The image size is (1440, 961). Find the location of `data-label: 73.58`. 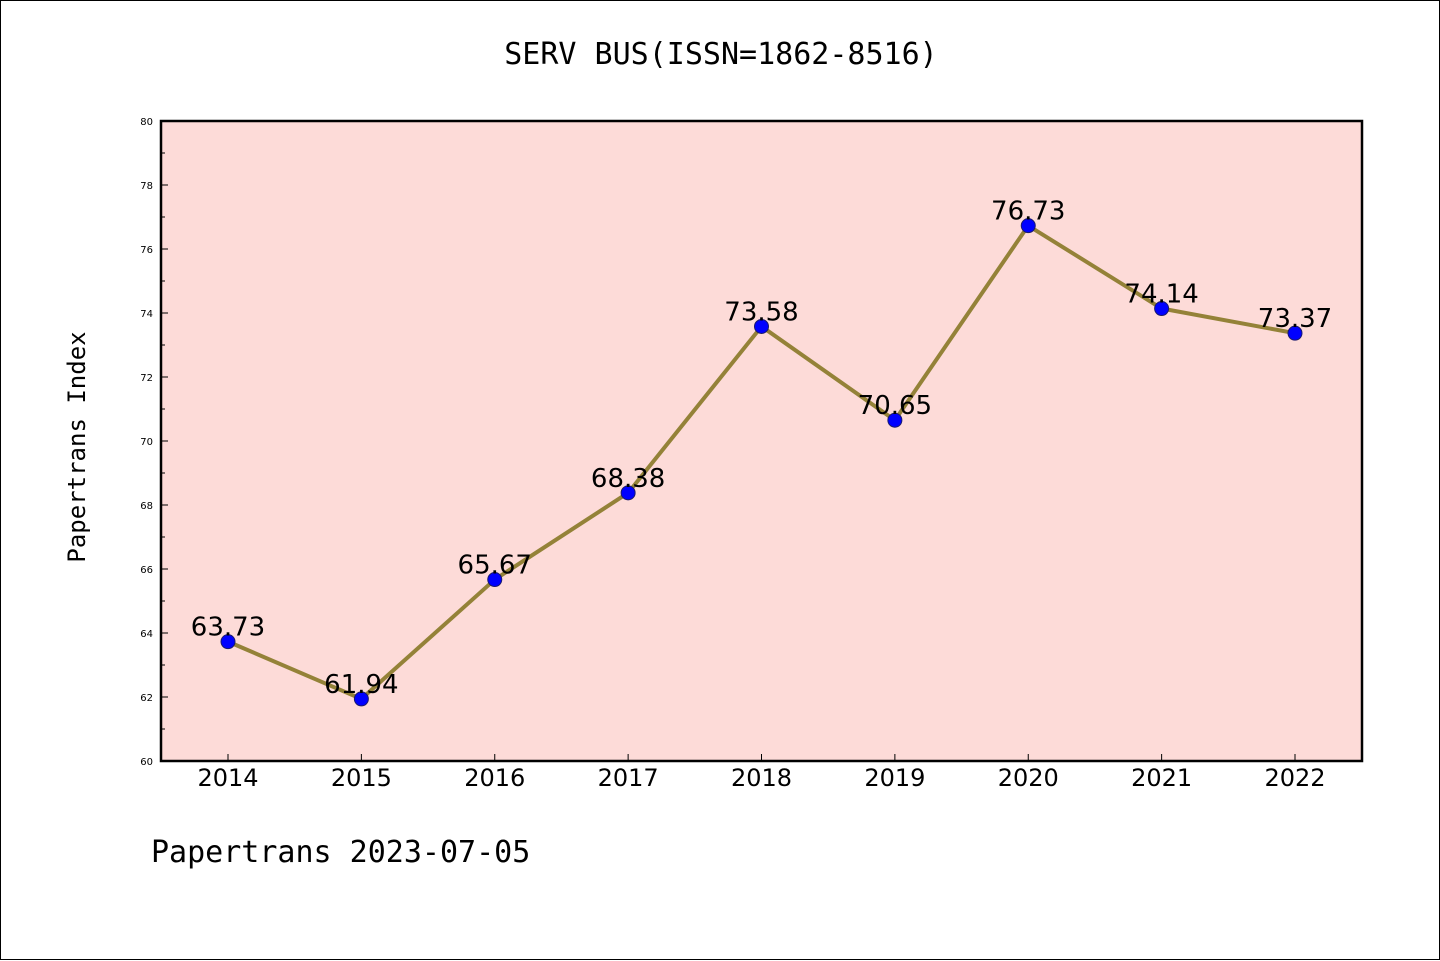

data-label: 73.58 is located at coordinates (761, 312).